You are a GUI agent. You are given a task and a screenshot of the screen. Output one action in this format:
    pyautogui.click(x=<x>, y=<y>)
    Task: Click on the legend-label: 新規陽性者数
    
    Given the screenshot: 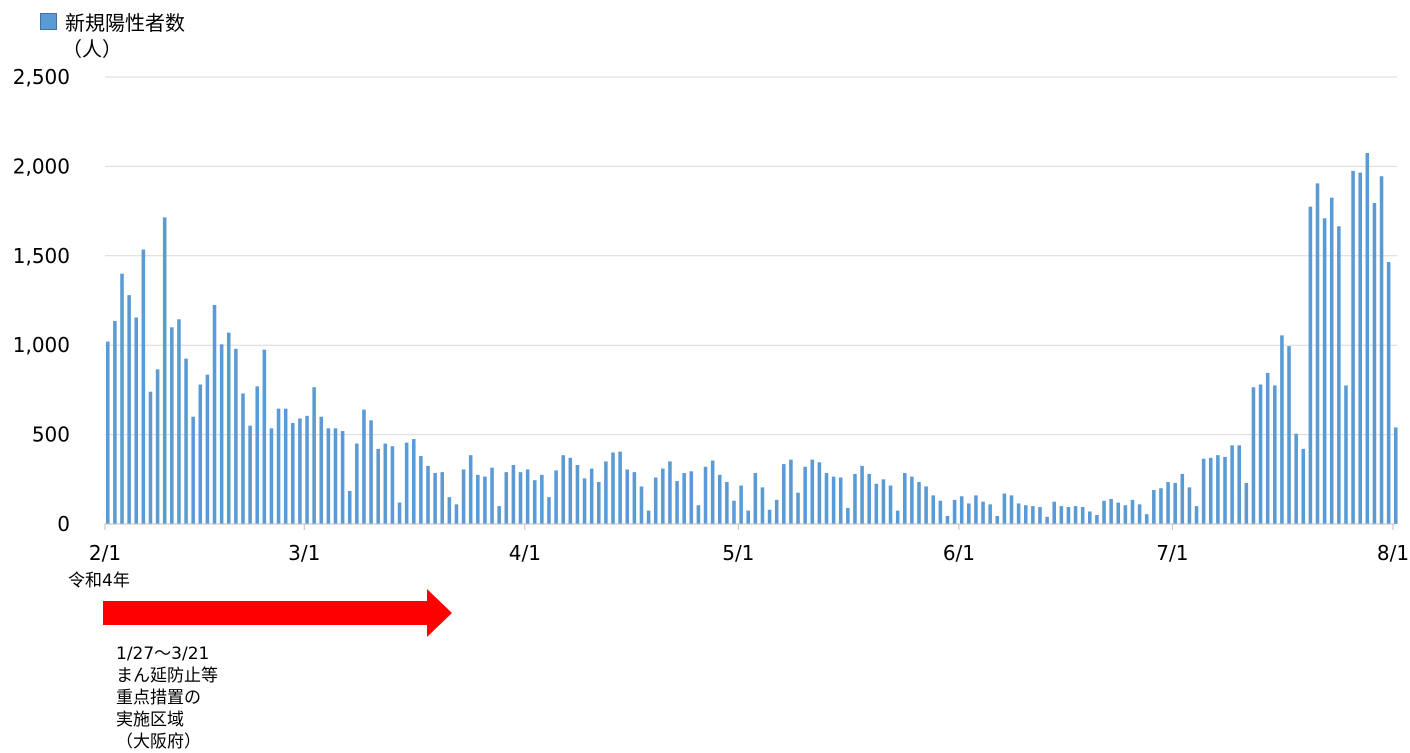 What is the action you would take?
    pyautogui.click(x=125, y=23)
    